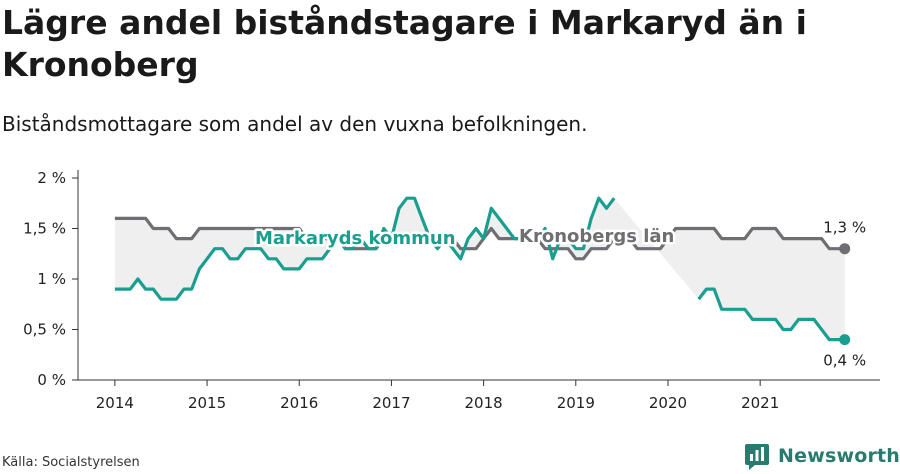 Image resolution: width=900 pixels, height=474 pixels. What do you see at coordinates (844, 361) in the screenshot?
I see `end-value-markaryds-kommun: 0,4 %` at bounding box center [844, 361].